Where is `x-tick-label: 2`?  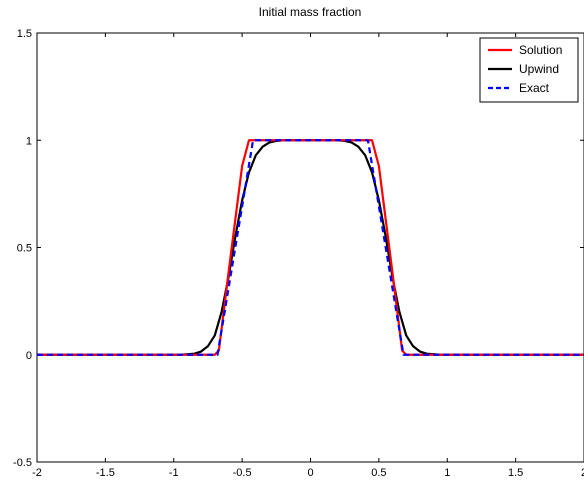
x-tick-label: 2 is located at coordinates (582, 473).